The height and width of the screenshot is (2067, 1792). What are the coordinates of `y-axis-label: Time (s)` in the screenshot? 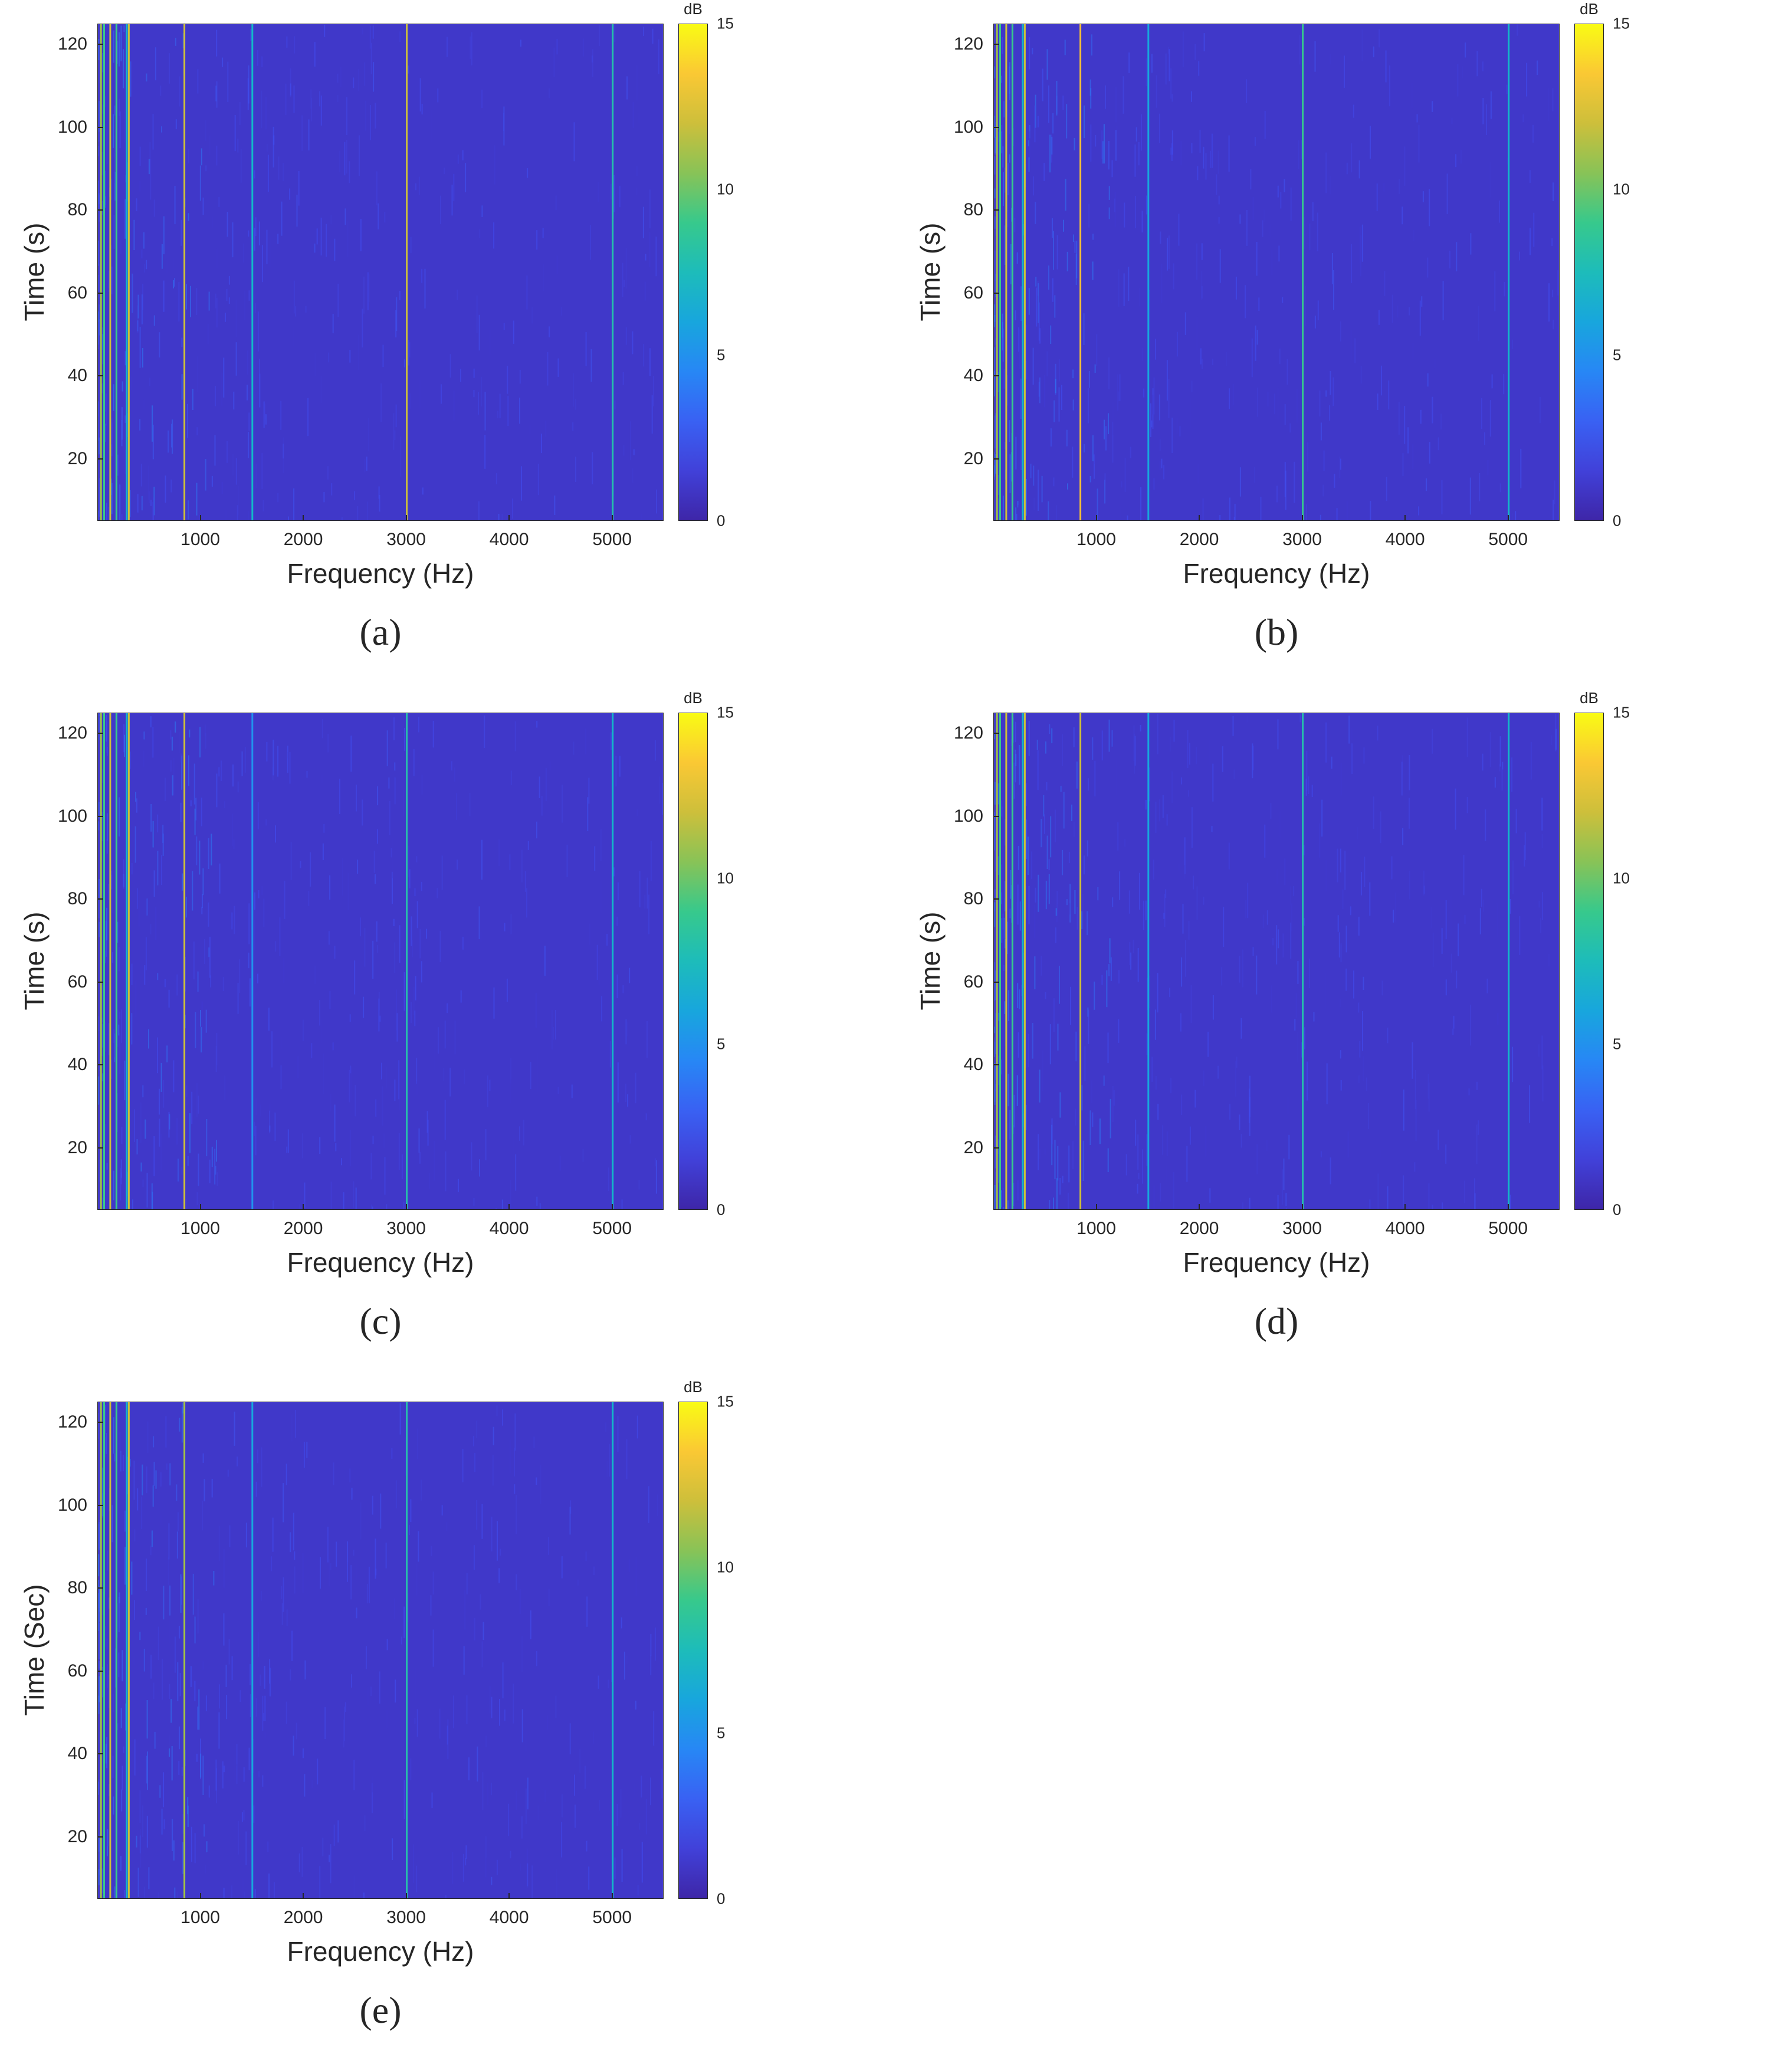 It's located at (34, 272).